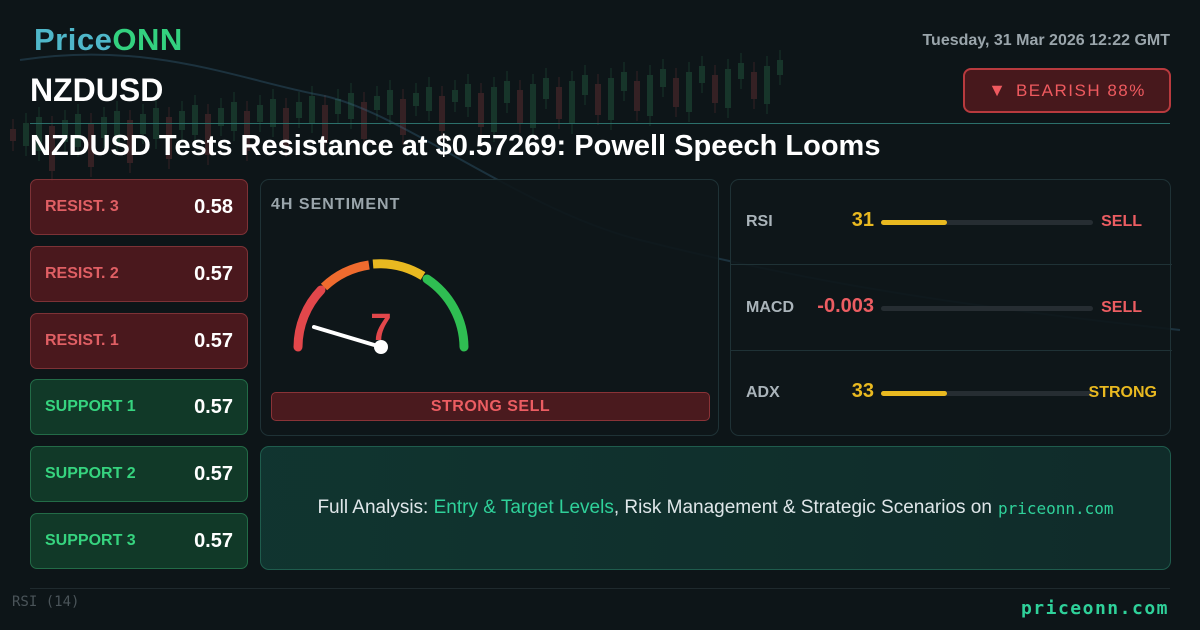 This screenshot has width=1200, height=630. I want to click on gauge-arc-orange, so click(345, 275).